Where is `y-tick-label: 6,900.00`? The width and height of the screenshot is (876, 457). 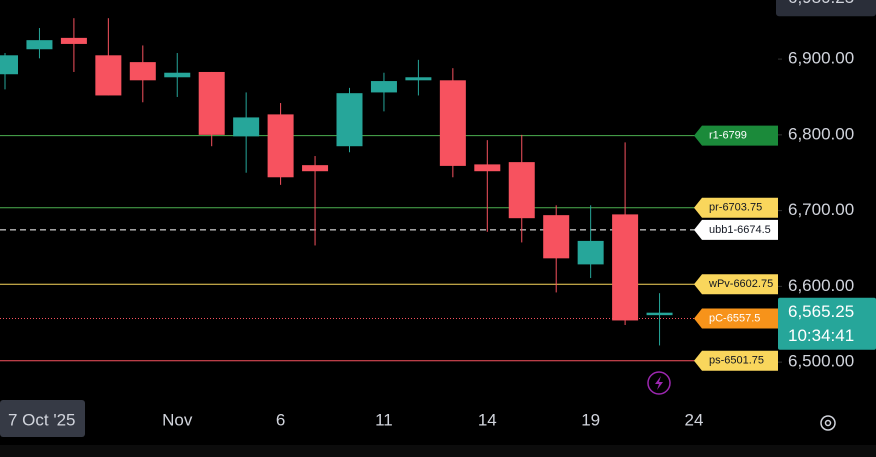 y-tick-label: 6,900.00 is located at coordinates (821, 58).